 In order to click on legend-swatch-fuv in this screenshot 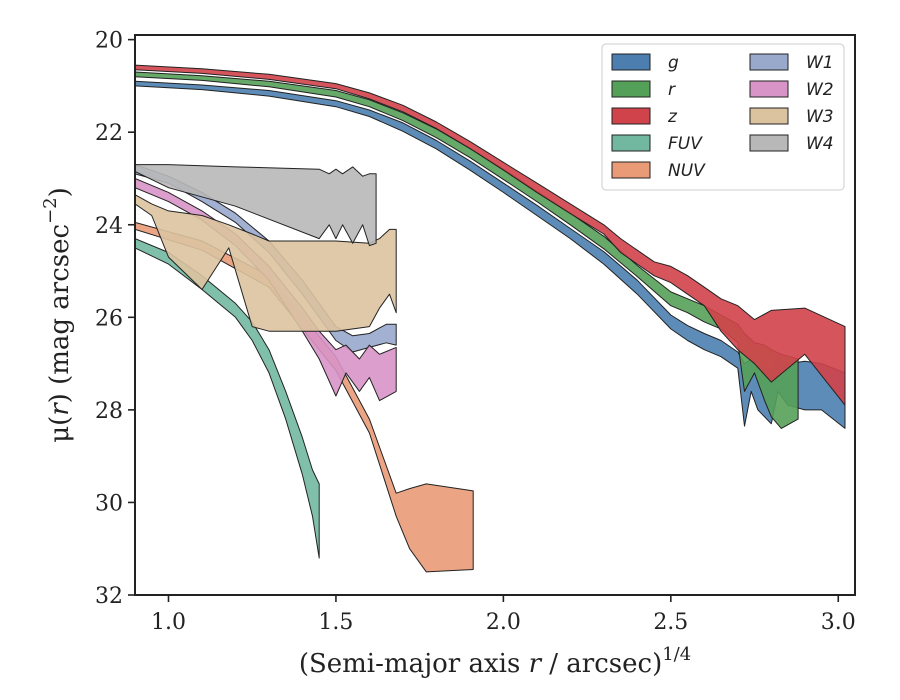, I will do `click(631, 143)`.